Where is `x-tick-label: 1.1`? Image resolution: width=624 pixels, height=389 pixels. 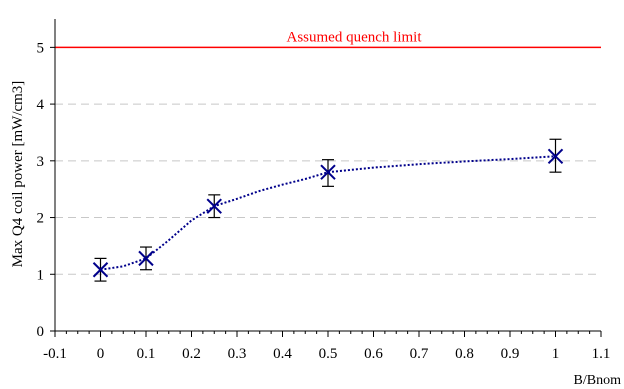
x-tick-label: 1.1 is located at coordinates (601, 354).